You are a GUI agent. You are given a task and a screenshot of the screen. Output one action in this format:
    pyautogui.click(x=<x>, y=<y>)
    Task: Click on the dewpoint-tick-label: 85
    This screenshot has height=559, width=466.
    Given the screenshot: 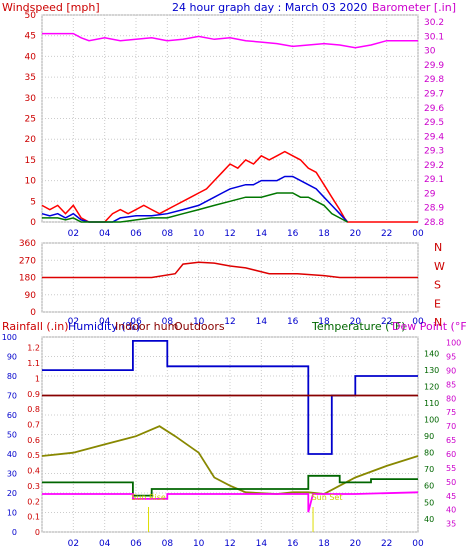 What is the action you would take?
    pyautogui.click(x=451, y=384)
    